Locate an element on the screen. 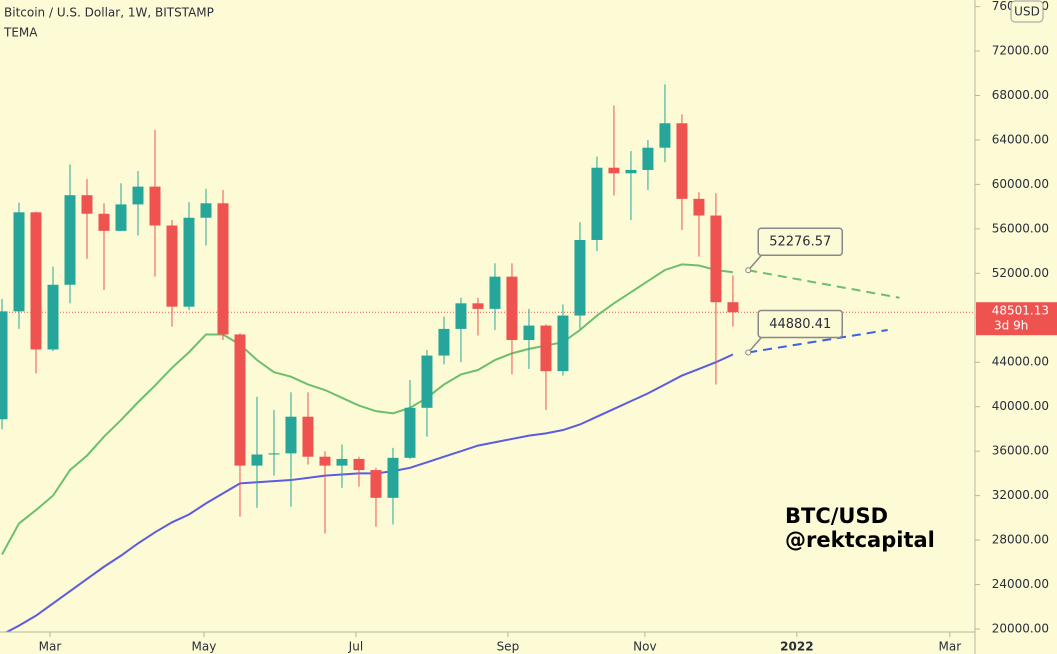  watermark: @rektcapital is located at coordinates (860, 540).